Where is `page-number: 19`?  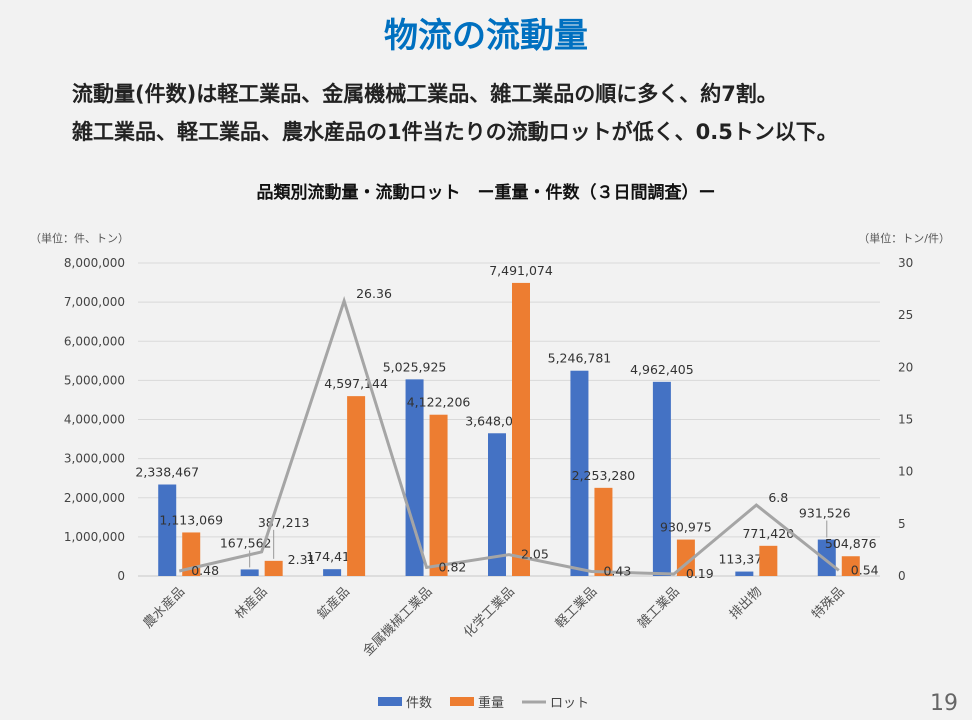 page-number: 19 is located at coordinates (944, 703).